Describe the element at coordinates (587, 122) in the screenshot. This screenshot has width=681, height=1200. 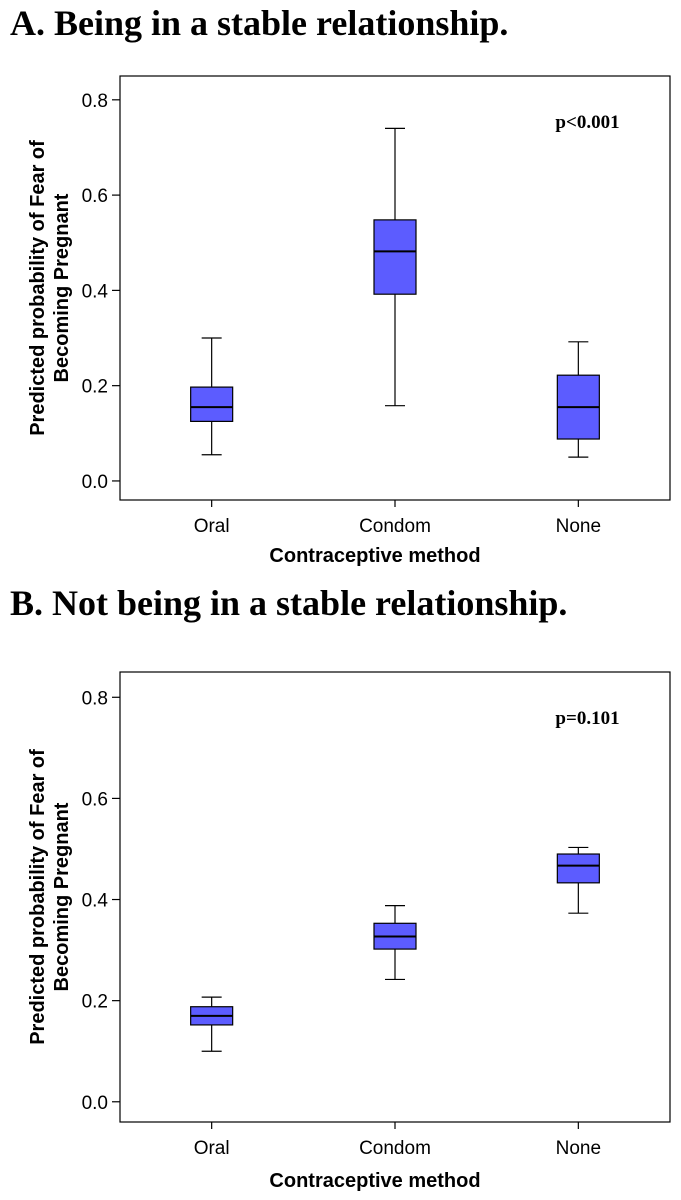
I see `p-value-annotation: p<0.001` at that location.